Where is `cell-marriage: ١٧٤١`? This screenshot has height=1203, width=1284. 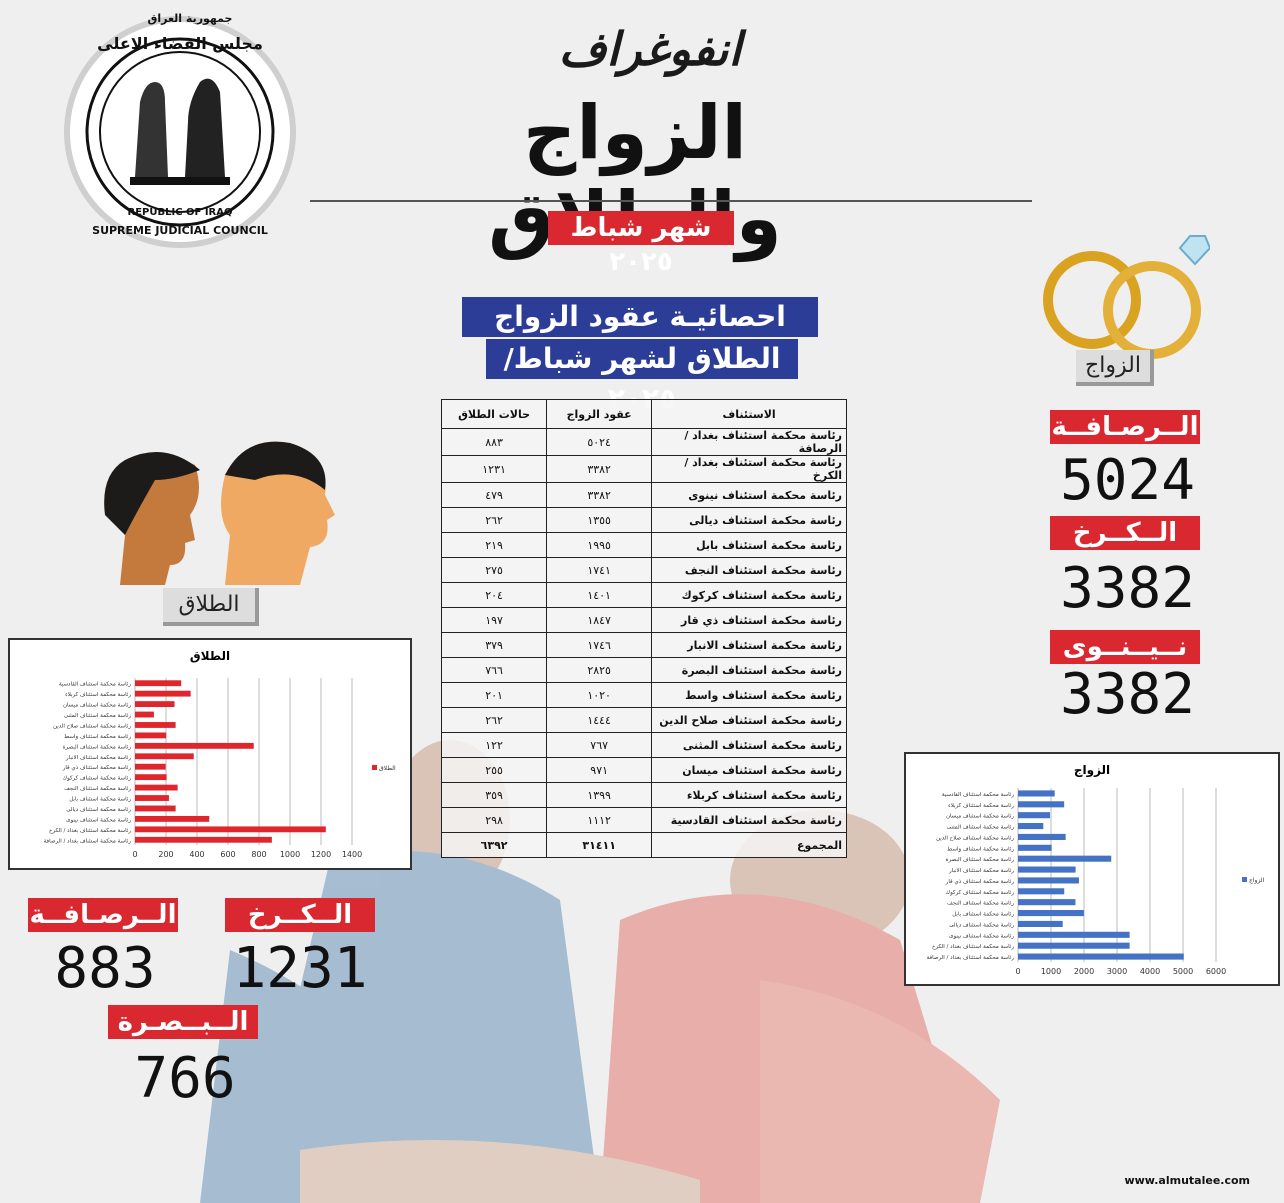 cell-marriage: ١٧٤١ is located at coordinates (599, 570).